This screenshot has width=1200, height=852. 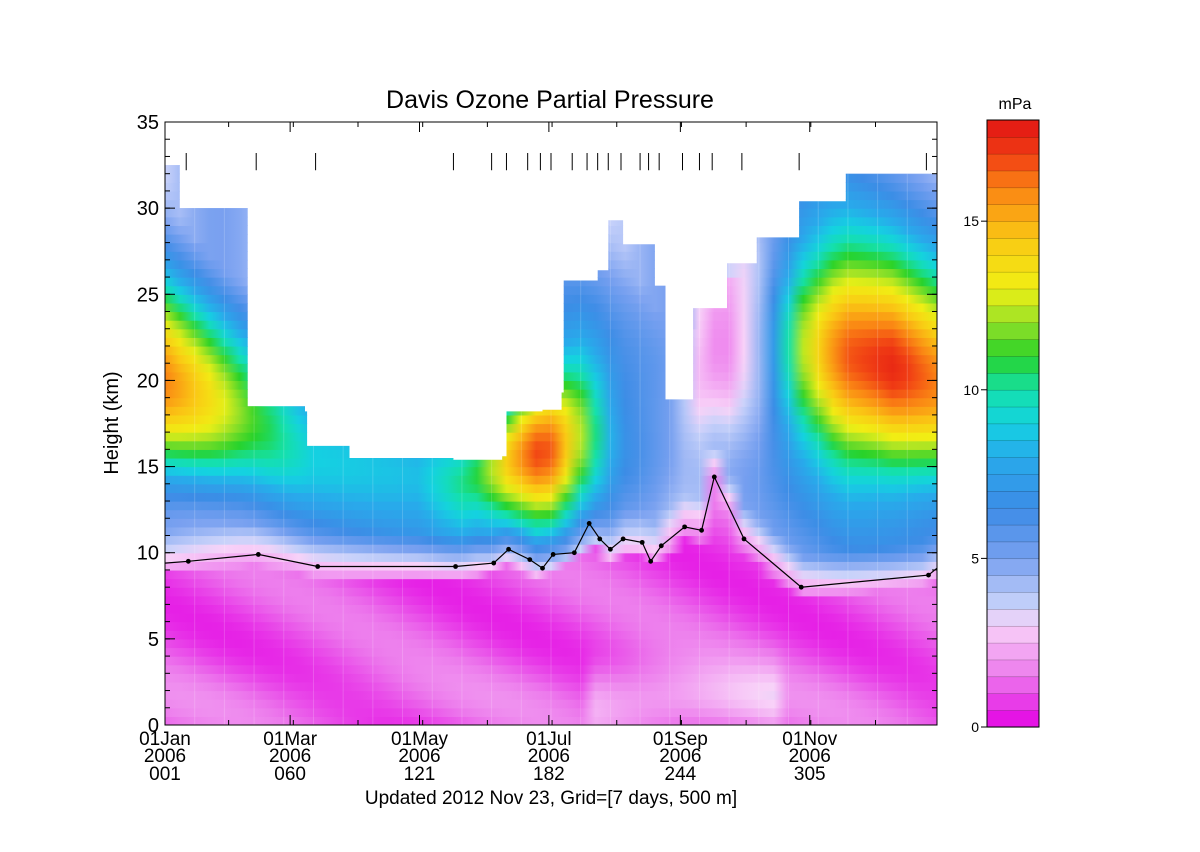 I want to click on colorbar-tick-label: 0, so click(x=975, y=727).